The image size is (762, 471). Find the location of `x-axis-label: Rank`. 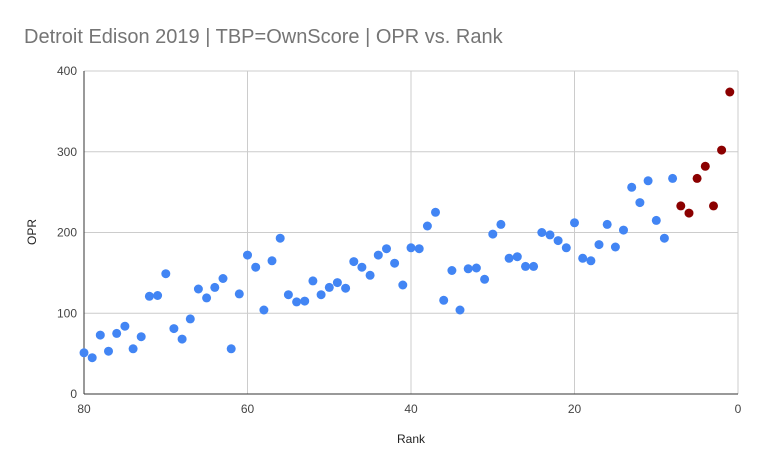

x-axis-label: Rank is located at coordinates (411, 439).